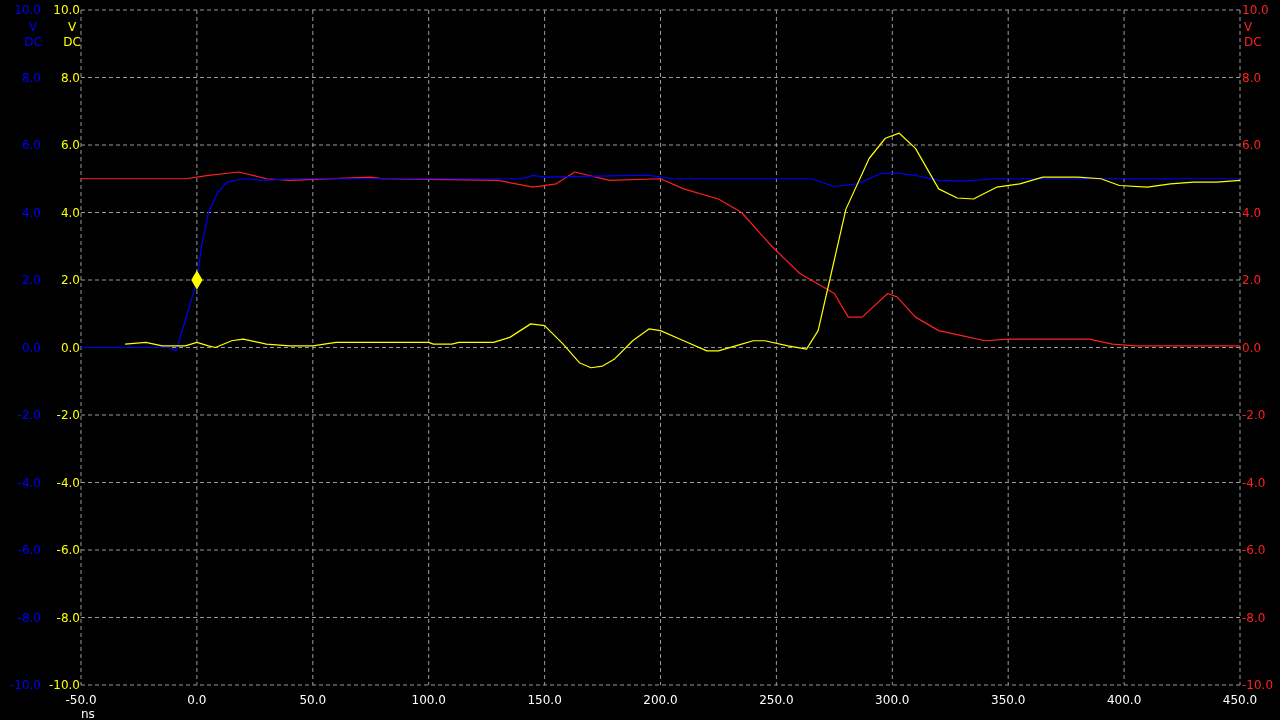 The height and width of the screenshot is (720, 1280). I want to click on x-tick-label: 450.0, so click(1240, 700).